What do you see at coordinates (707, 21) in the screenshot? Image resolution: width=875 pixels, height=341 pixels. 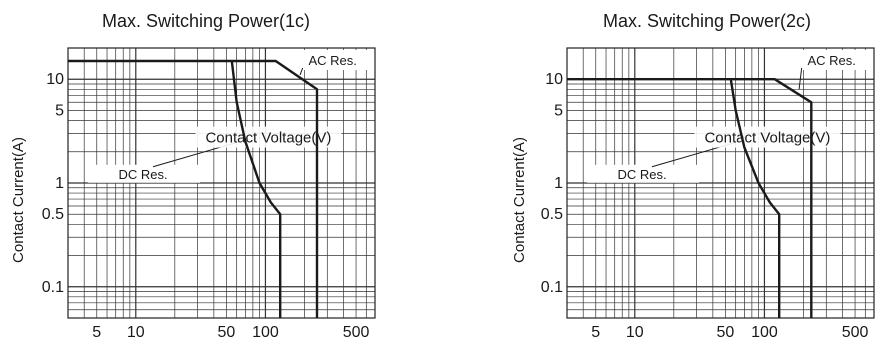 I see `chart-title: Max. Switching Power(2c)` at bounding box center [707, 21].